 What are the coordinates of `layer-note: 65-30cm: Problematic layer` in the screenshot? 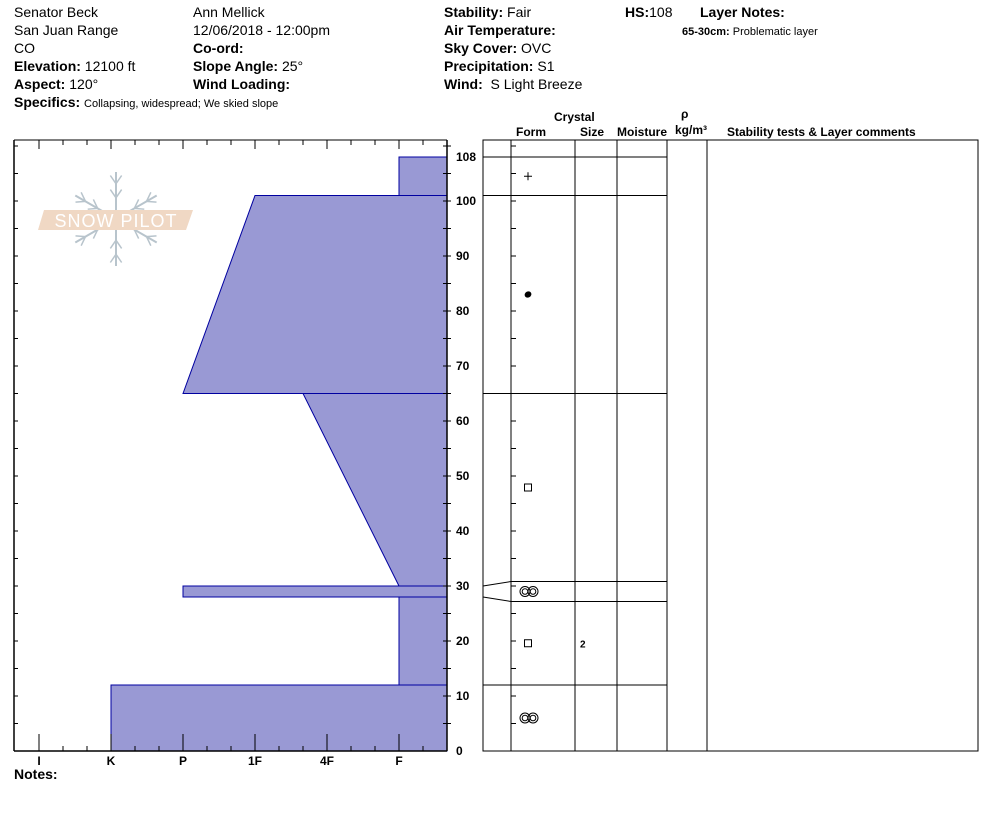 It's located at (750, 32).